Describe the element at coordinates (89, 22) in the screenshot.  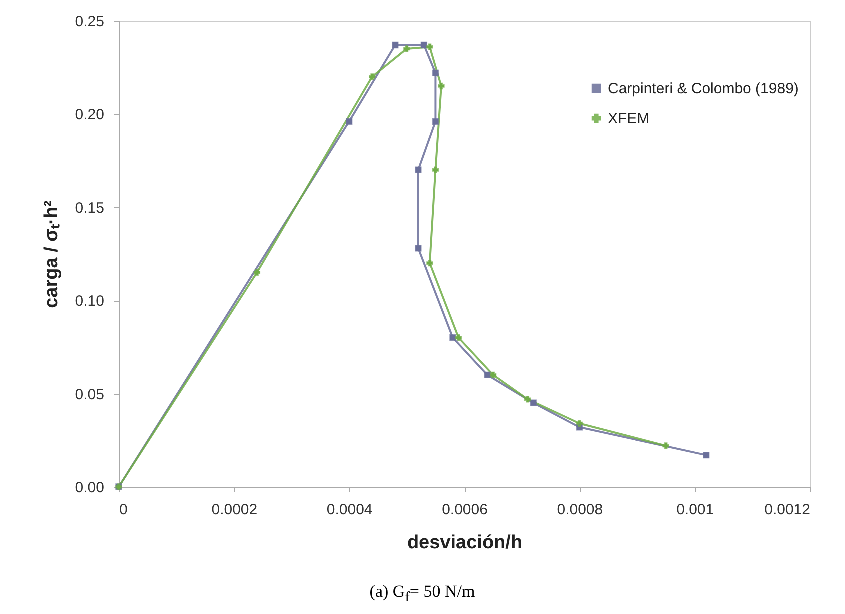
I see `y-tick-label: 0.25` at that location.